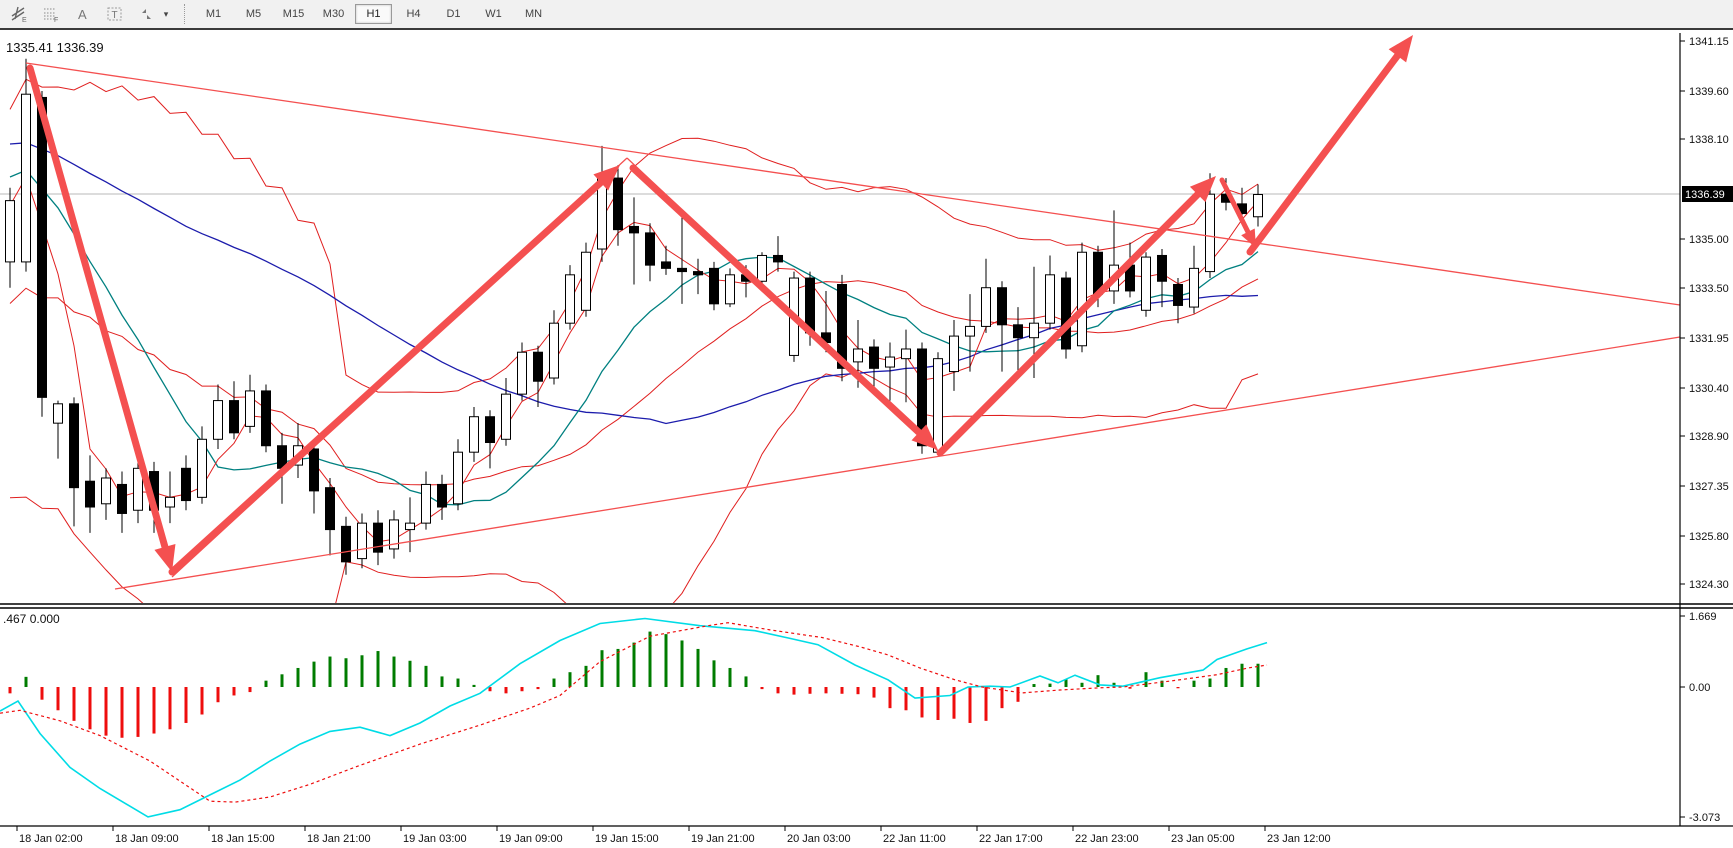  What do you see at coordinates (213, 14) in the screenshot?
I see `timeframe-button-M1: M1` at bounding box center [213, 14].